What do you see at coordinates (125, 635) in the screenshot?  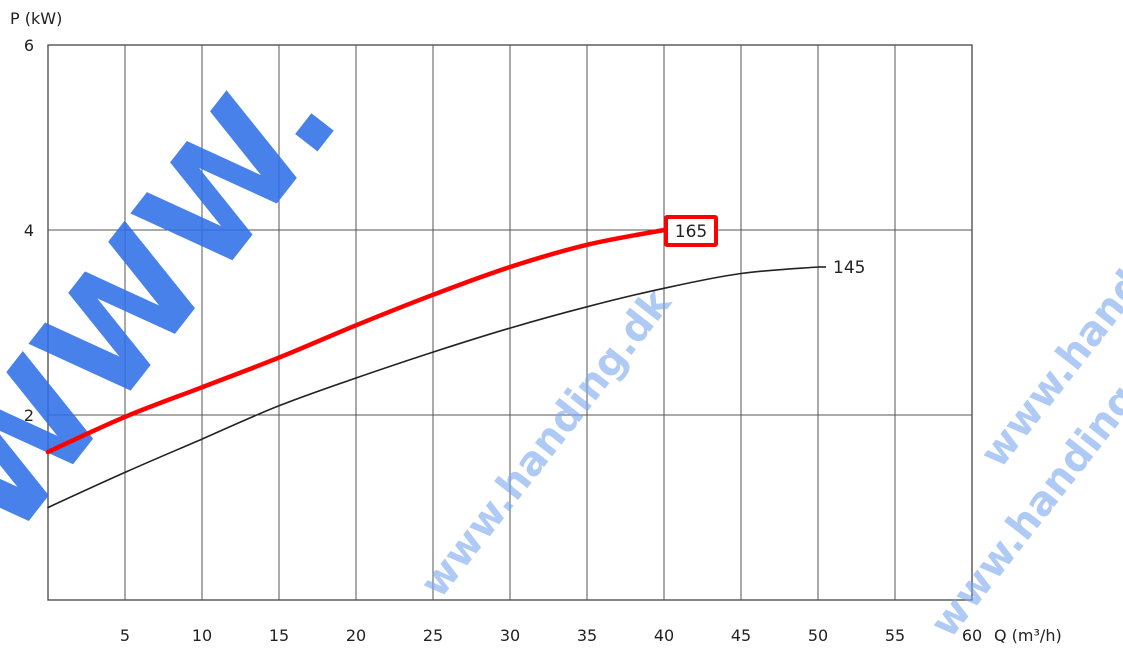 I see `x-tick-label: 5` at bounding box center [125, 635].